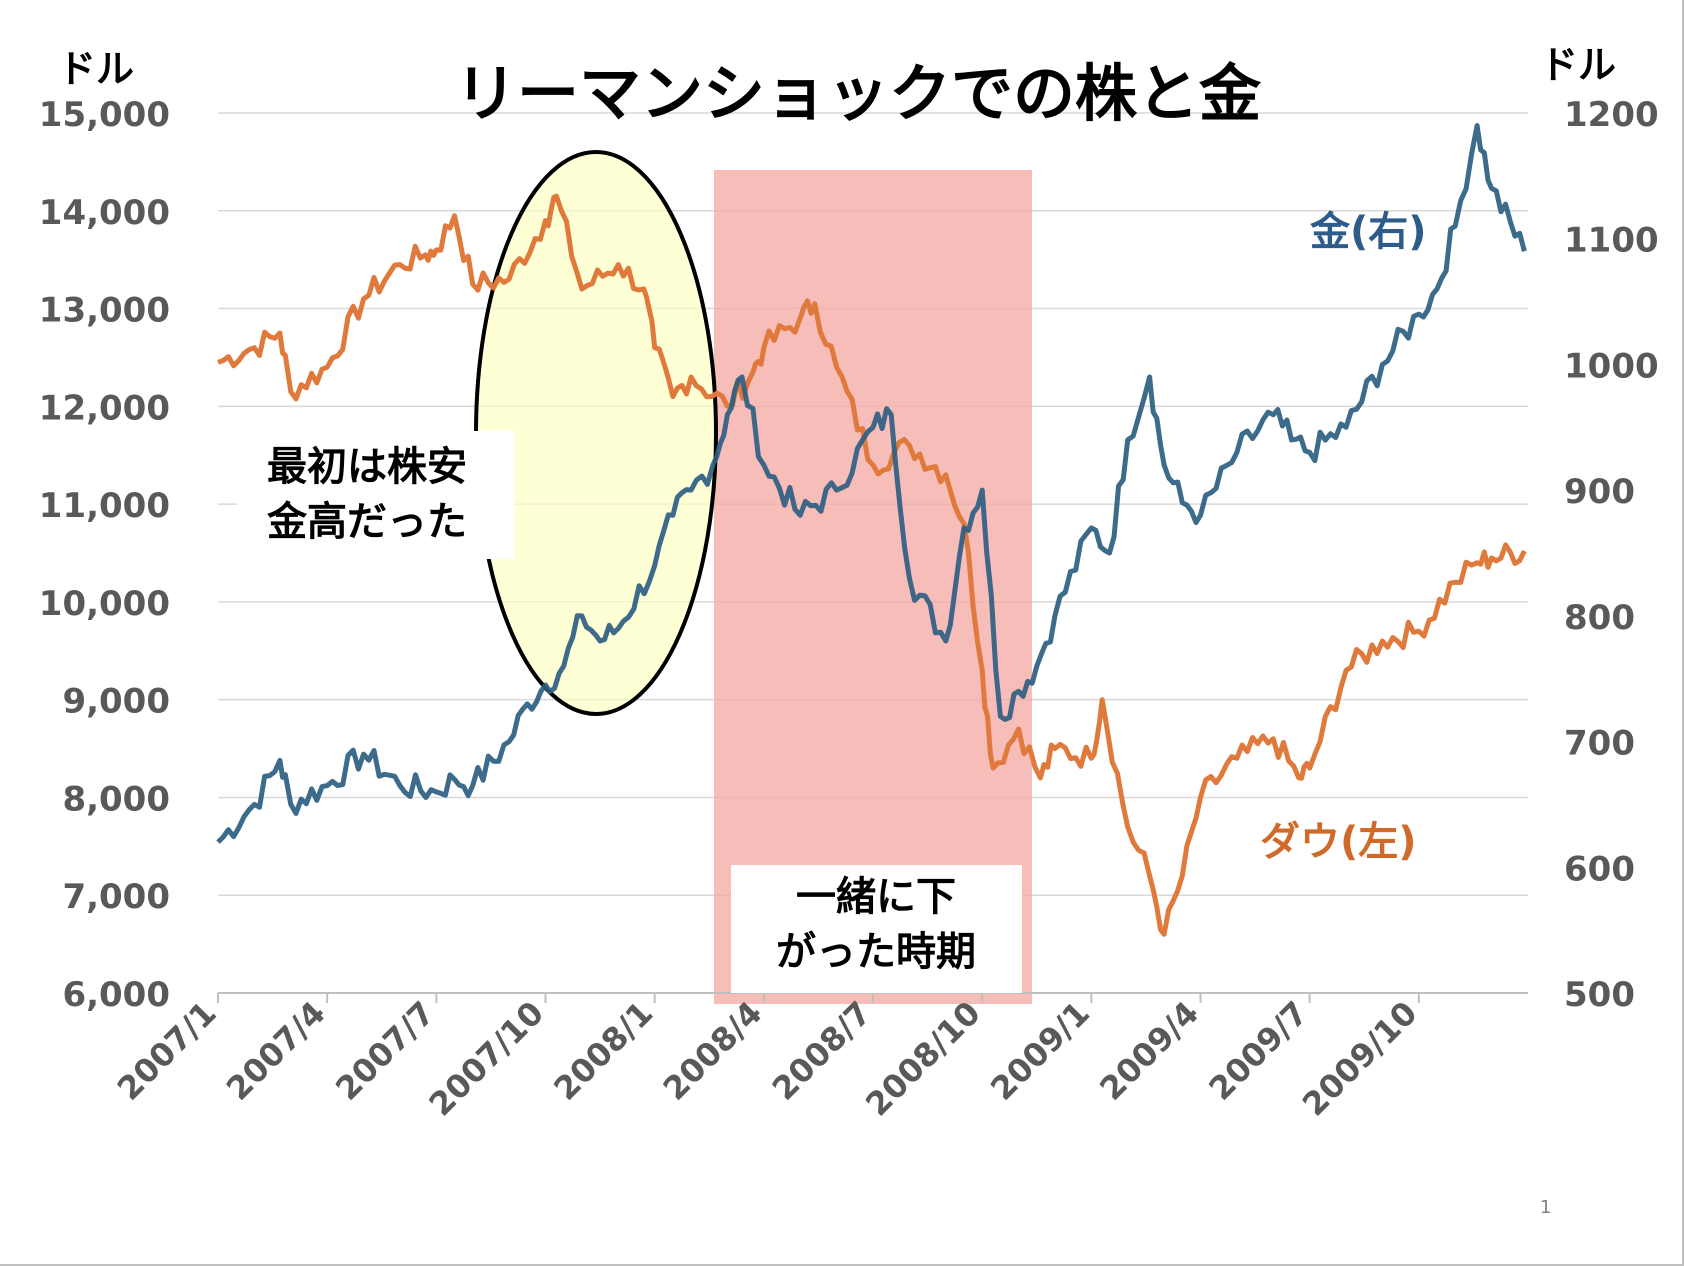 This screenshot has width=1684, height=1266. What do you see at coordinates (104, 604) in the screenshot?
I see `left-y-tick-label: 10,000` at bounding box center [104, 604].